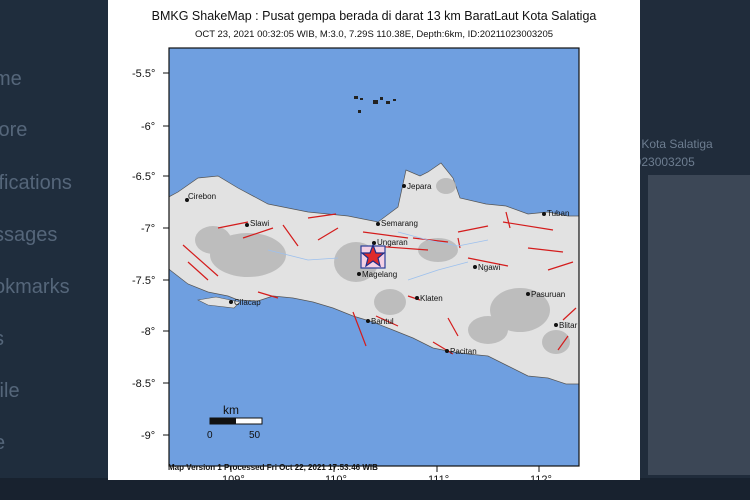 The width and height of the screenshot is (750, 500). What do you see at coordinates (143, 281) in the screenshot?
I see `lat-label: -7.5°` at bounding box center [143, 281].